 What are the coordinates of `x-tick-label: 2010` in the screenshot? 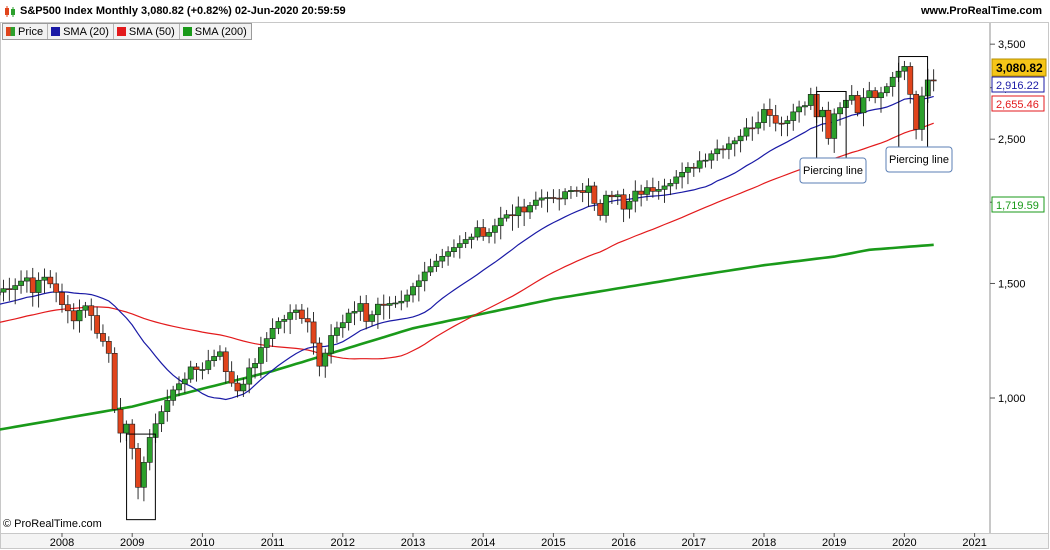 It's located at (202, 543).